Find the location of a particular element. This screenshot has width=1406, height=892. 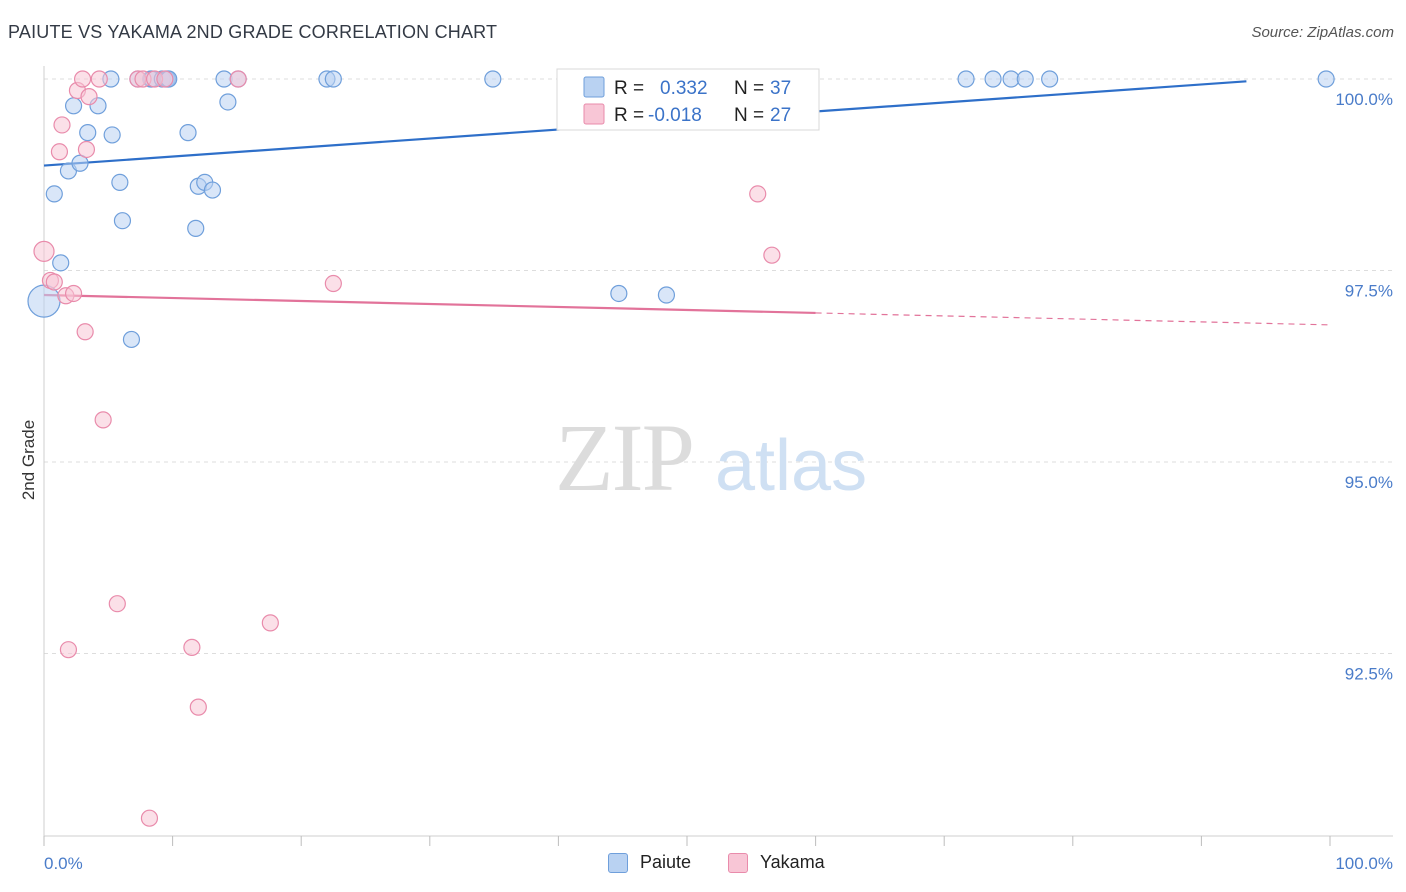

legend-label-yakama: Yakama is located at coordinates (792, 862).